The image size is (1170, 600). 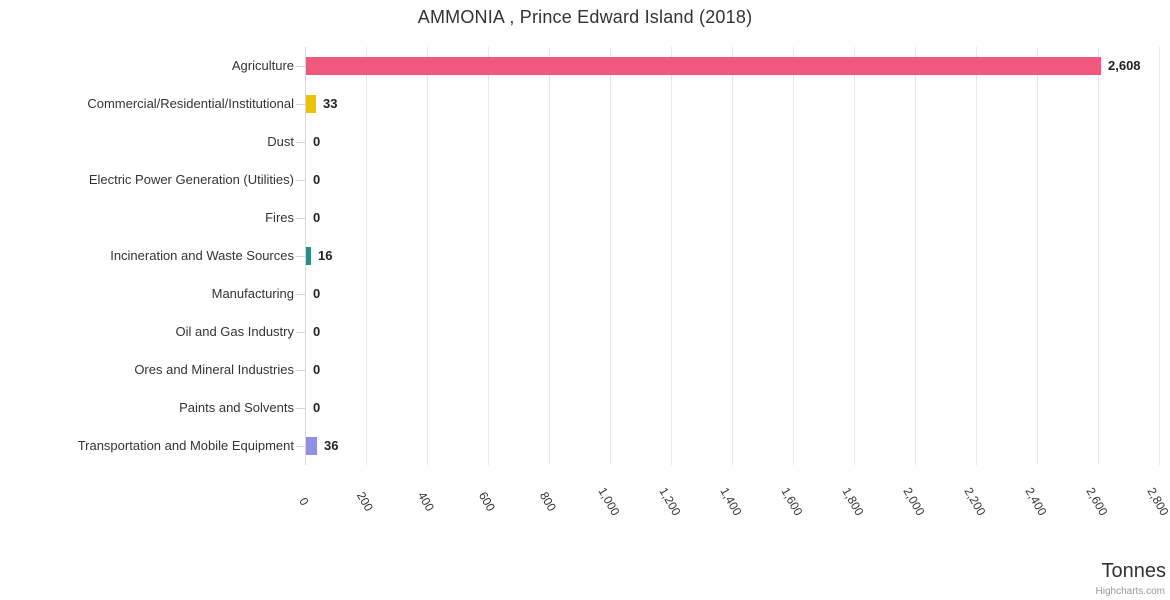 What do you see at coordinates (236, 407) in the screenshot?
I see `category-label: Paints and Solvents` at bounding box center [236, 407].